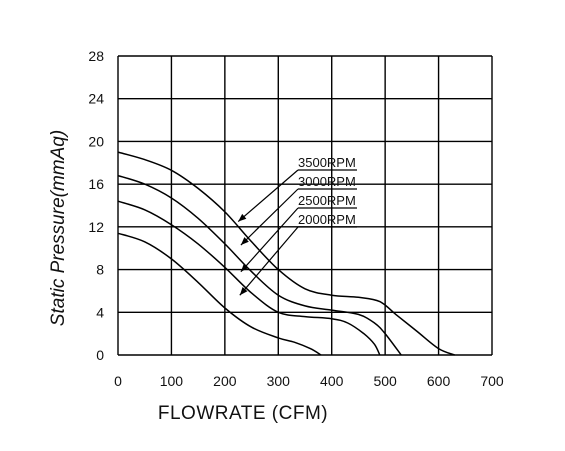  Describe the element at coordinates (172, 381) in the screenshot. I see `x-tick-label: 100` at that location.